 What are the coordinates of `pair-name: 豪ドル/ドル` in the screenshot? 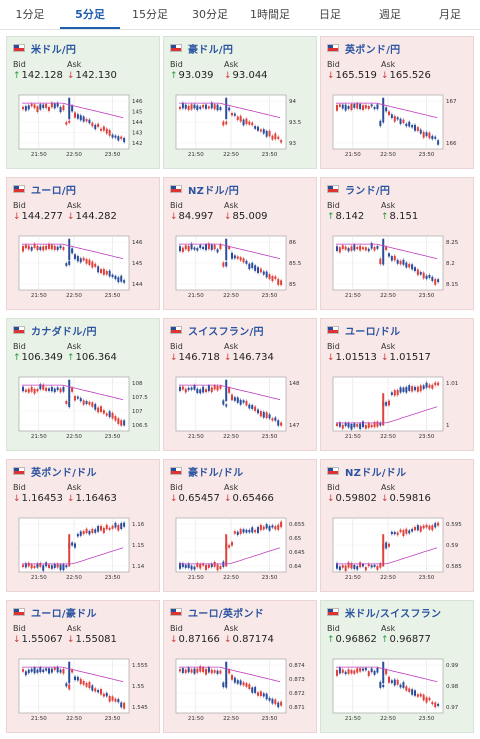 It's located at (216, 473).